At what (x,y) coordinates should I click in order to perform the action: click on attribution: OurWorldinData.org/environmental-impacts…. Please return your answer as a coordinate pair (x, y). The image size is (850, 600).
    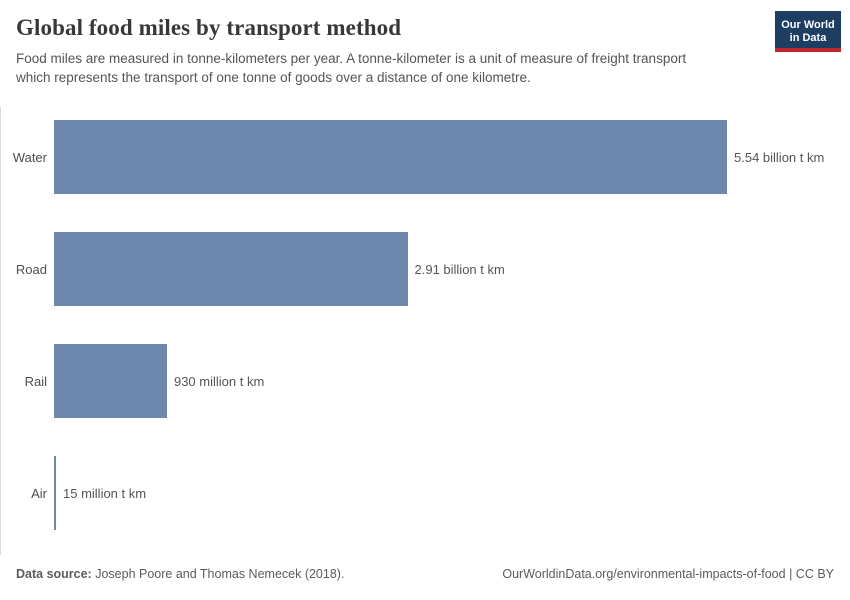
    Looking at the image, I should click on (668, 574).